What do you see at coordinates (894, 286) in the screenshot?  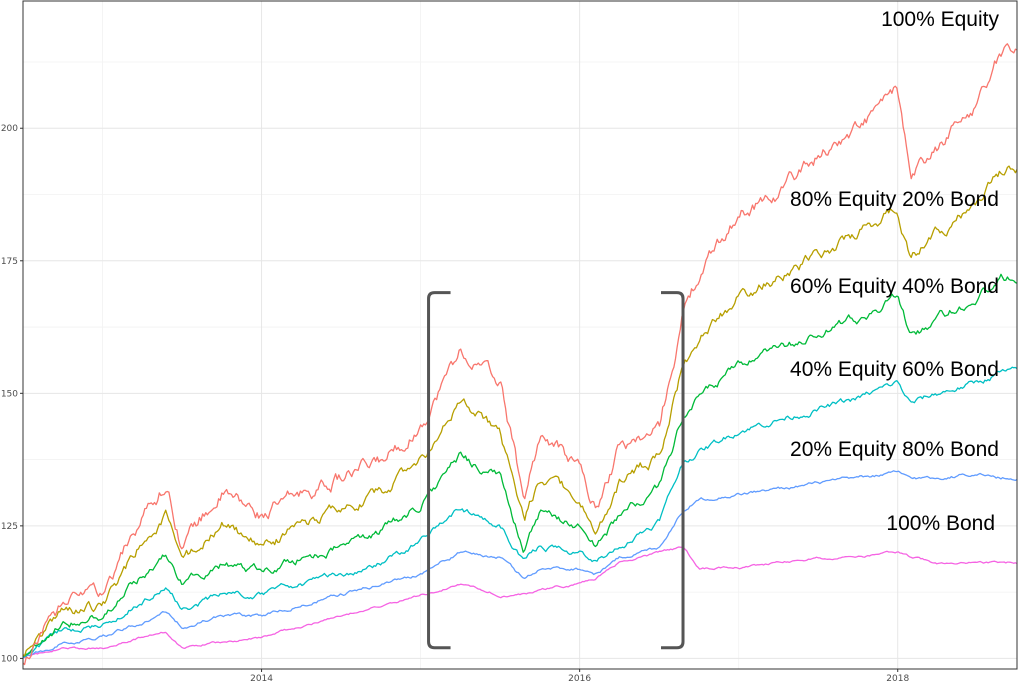 I see `label-60-equity-40-bond: 60% Equity 40% Bond` at bounding box center [894, 286].